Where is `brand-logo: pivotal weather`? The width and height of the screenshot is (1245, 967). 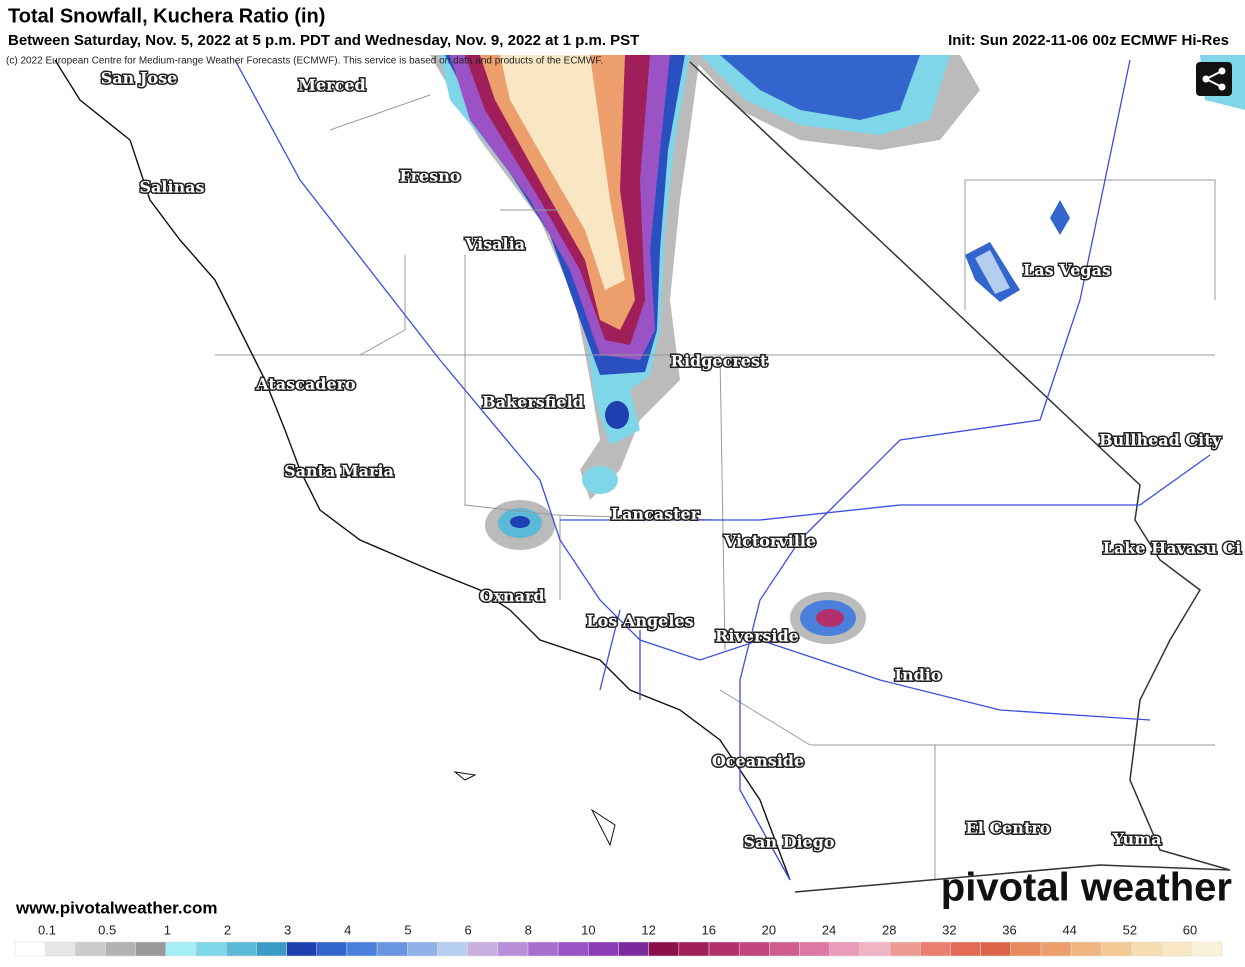
brand-logo: pivotal weather is located at coordinates (1086, 888).